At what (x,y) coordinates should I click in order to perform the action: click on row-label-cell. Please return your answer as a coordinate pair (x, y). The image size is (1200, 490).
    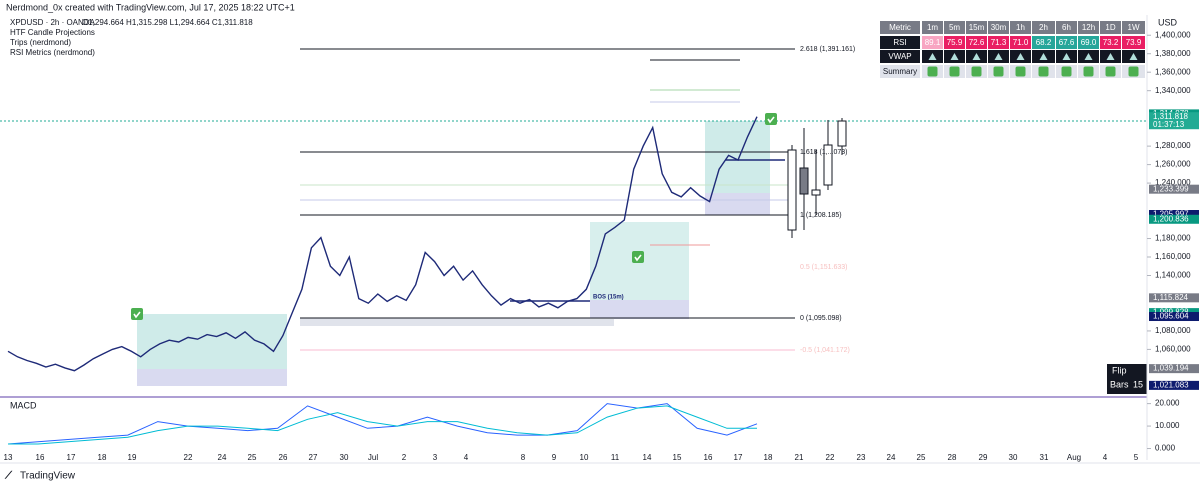
    Looking at the image, I should click on (900, 56).